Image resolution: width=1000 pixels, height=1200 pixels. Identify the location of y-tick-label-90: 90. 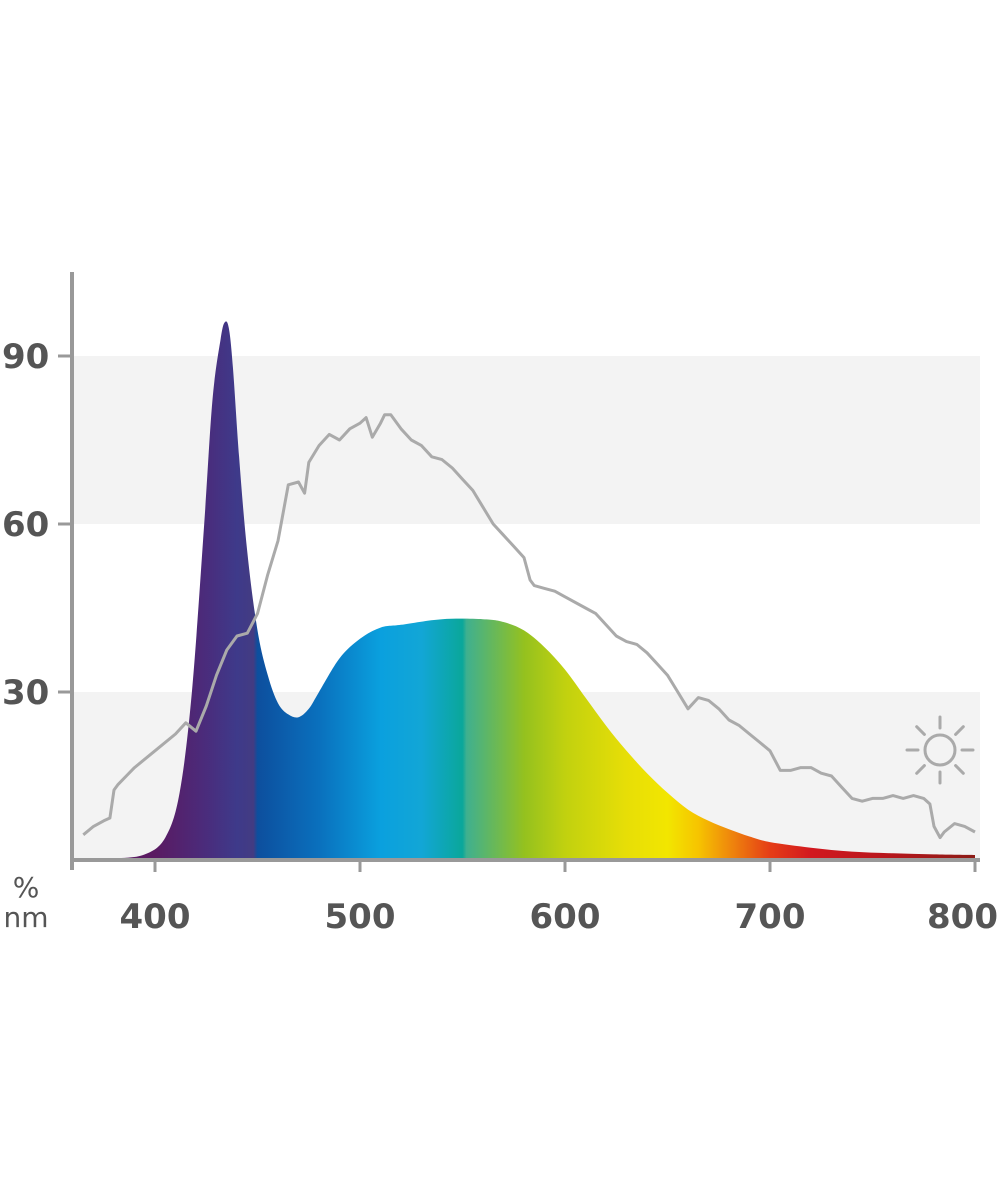
(25, 357).